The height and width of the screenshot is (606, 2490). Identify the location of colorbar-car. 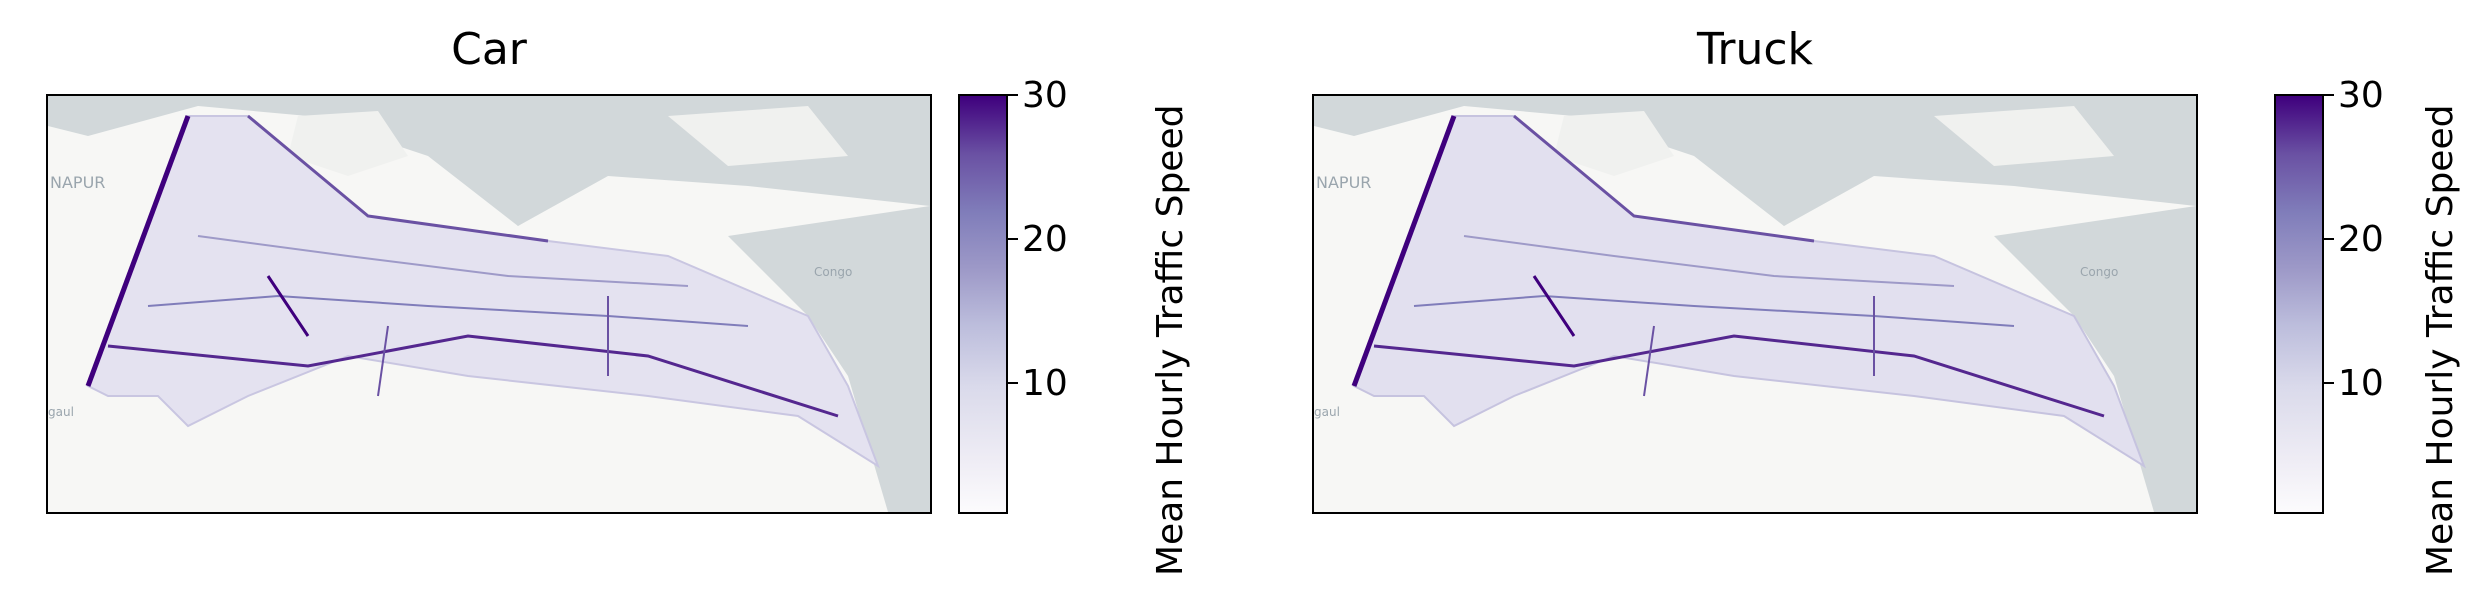
(983, 304).